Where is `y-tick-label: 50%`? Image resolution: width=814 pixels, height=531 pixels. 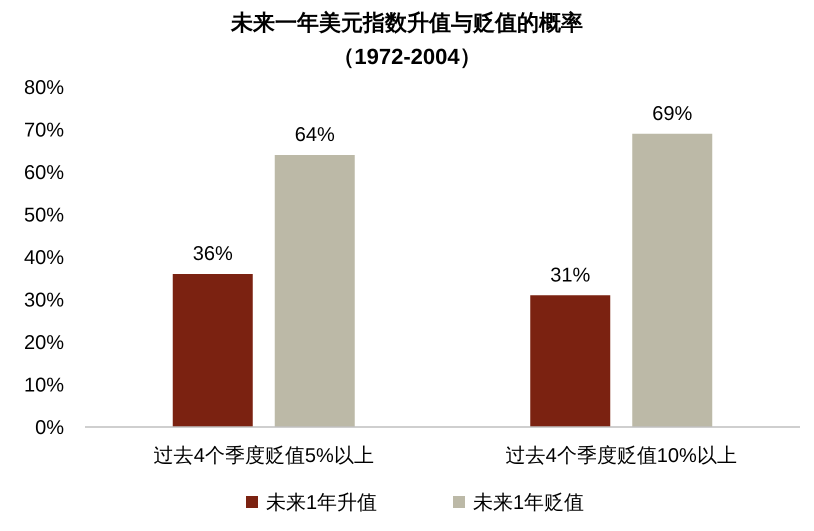
y-tick-label: 50% is located at coordinates (44, 215).